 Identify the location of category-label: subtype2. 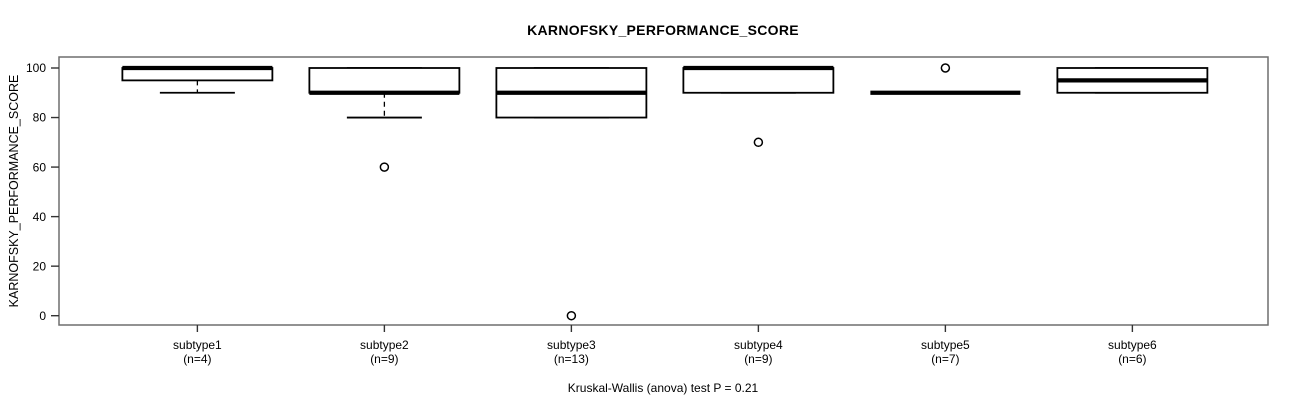
(384, 345).